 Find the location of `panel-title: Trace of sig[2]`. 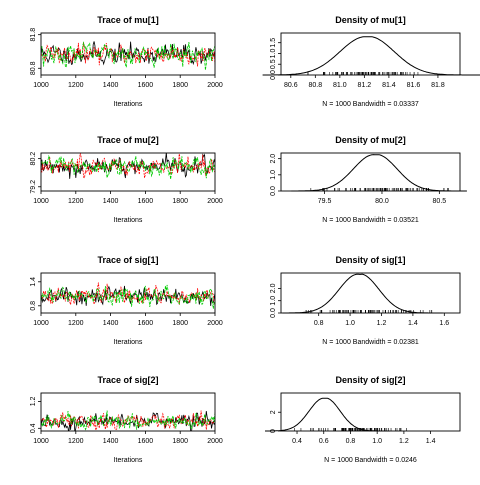

panel-title: Trace of sig[2] is located at coordinates (127, 380).